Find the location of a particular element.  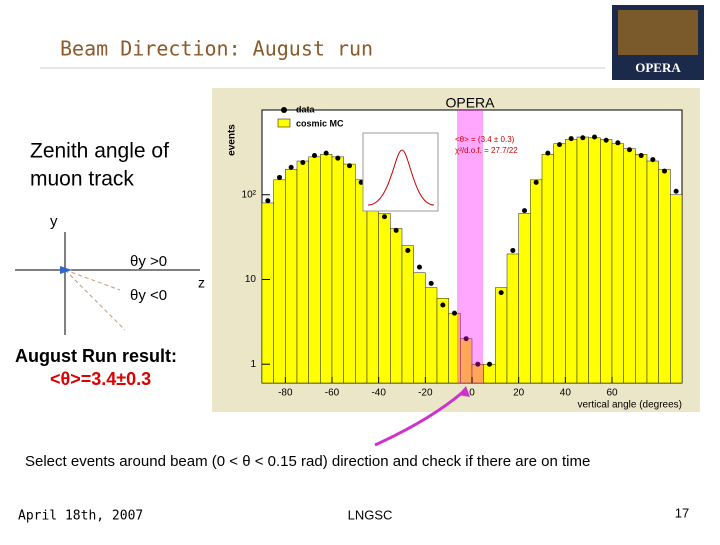

x-tick-label: 60 is located at coordinates (612, 393).